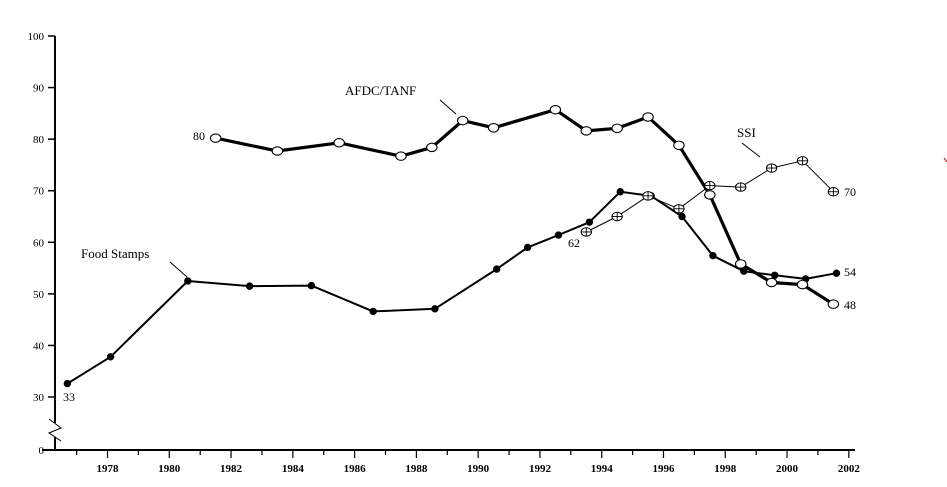 This screenshot has height=487, width=947. Describe the element at coordinates (380, 90) in the screenshot. I see `afdc-tanf-series-label: AFDC/TANF` at that location.